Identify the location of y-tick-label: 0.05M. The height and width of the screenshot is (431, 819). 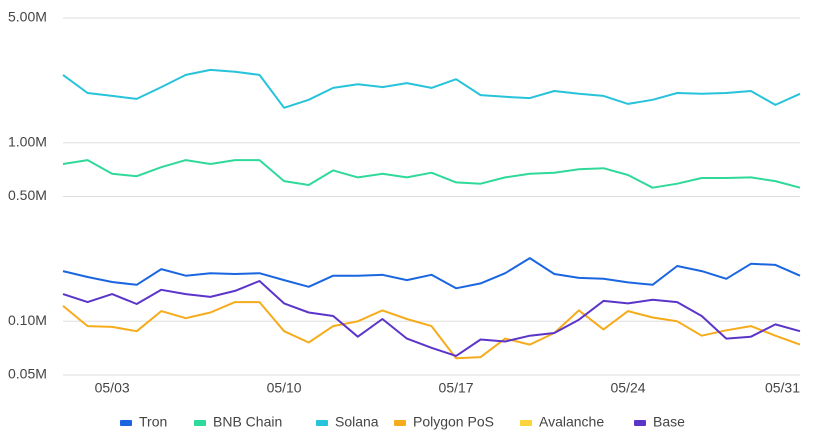
(27, 374).